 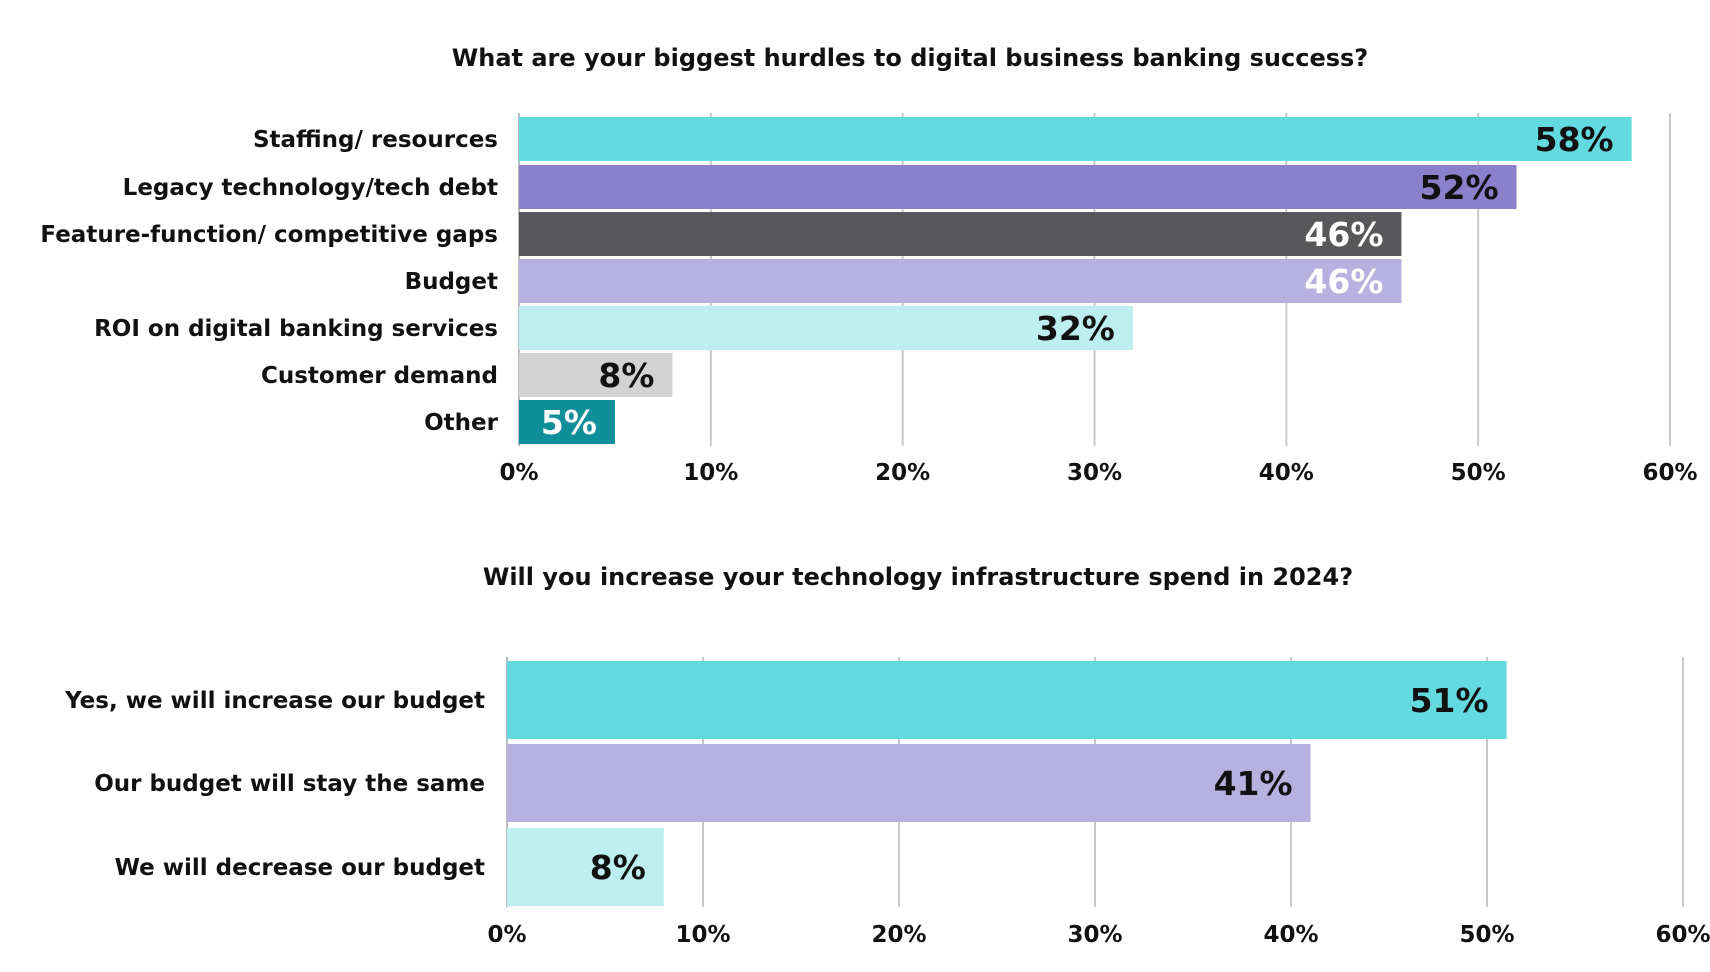 What do you see at coordinates (1459, 187) in the screenshot?
I see `data-label: 52%` at bounding box center [1459, 187].